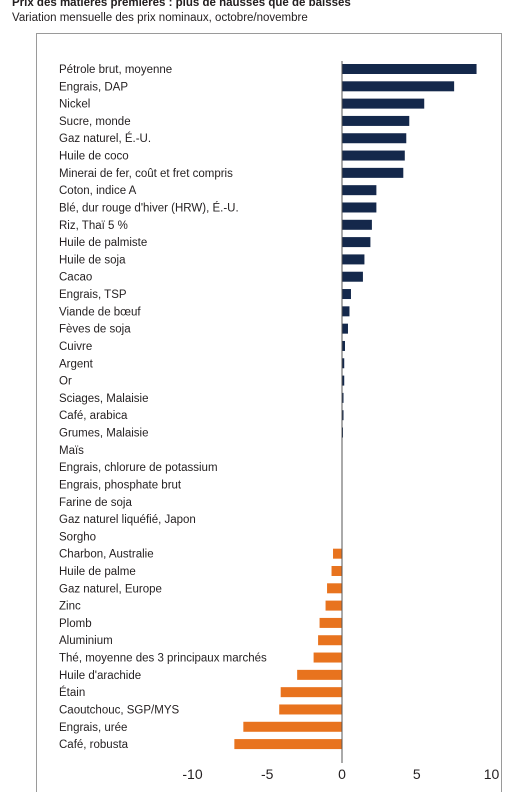 This screenshot has height=792, width=518. Describe the element at coordinates (492, 774) in the screenshot. I see `x-tick-label: 10` at that location.